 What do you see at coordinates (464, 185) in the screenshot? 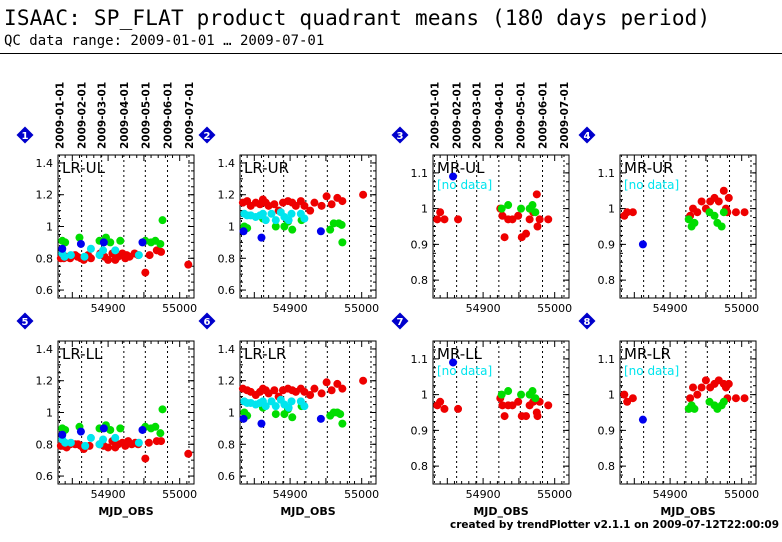
I see `no-data-label: [no data]` at bounding box center [464, 185].